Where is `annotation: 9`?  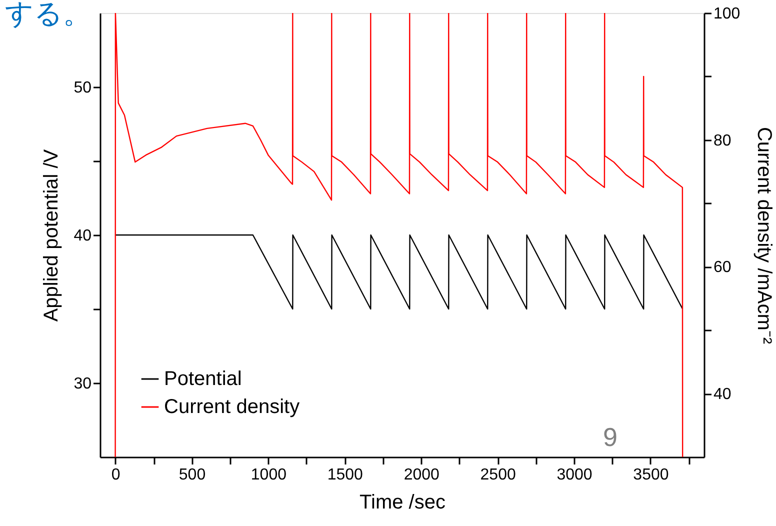
annotation: 9 is located at coordinates (610, 437).